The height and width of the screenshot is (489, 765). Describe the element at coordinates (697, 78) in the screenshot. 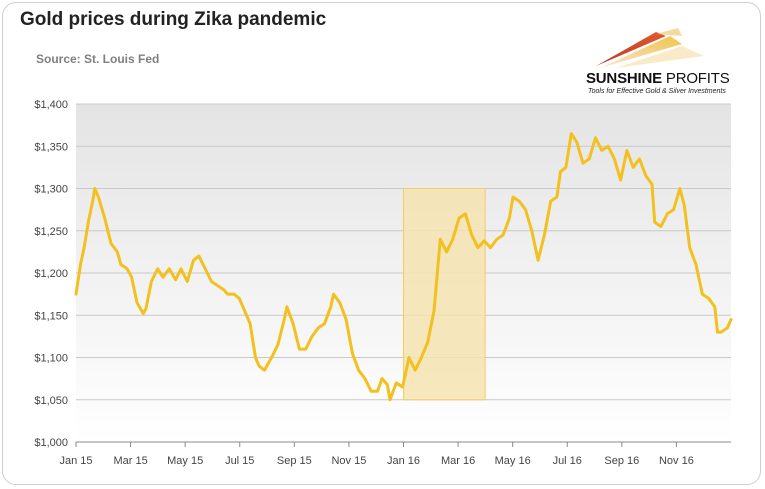

I see `logo-name-light: PROFITS` at that location.